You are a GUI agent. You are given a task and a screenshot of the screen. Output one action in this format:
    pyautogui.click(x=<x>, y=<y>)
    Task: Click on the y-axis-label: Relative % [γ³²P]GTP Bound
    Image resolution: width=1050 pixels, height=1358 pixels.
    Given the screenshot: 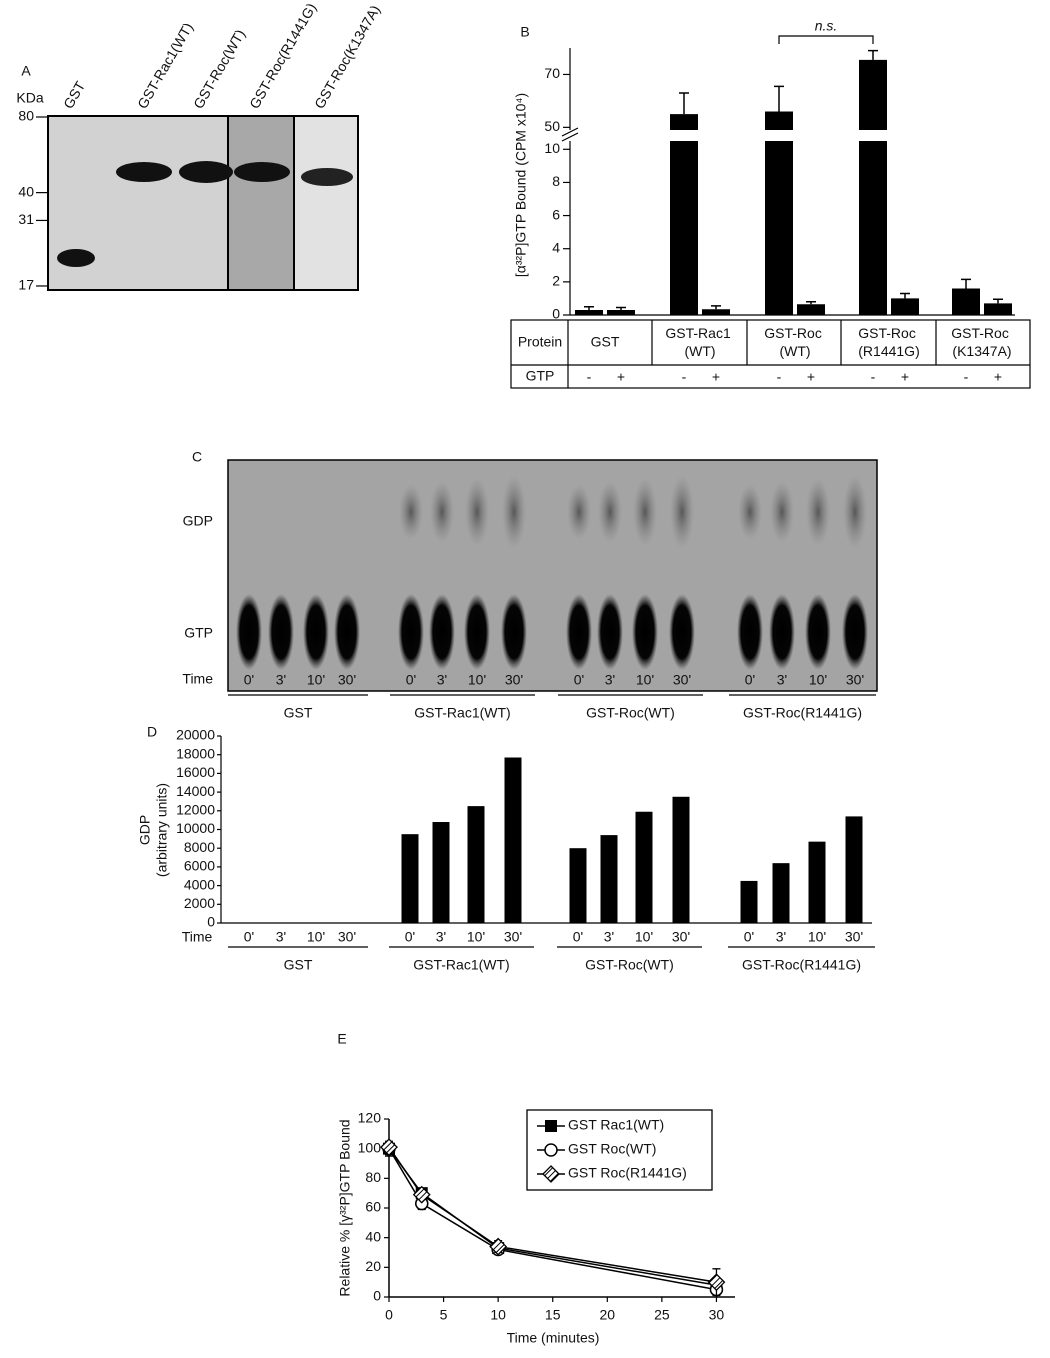 What is the action you would take?
    pyautogui.click(x=345, y=1207)
    